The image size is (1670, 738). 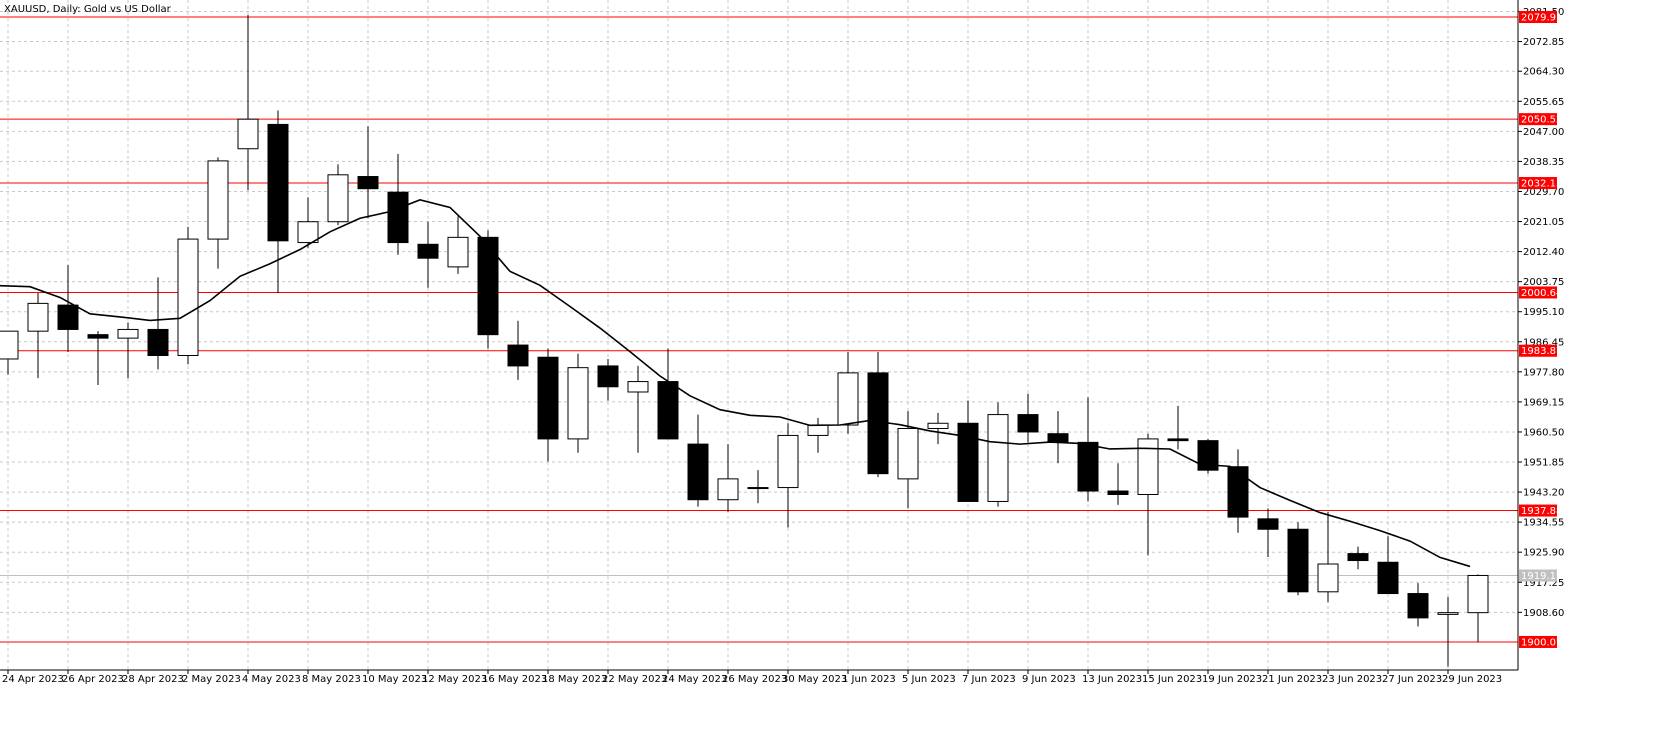 I want to click on y-tick-label: 2029.70, so click(x=1543, y=192).